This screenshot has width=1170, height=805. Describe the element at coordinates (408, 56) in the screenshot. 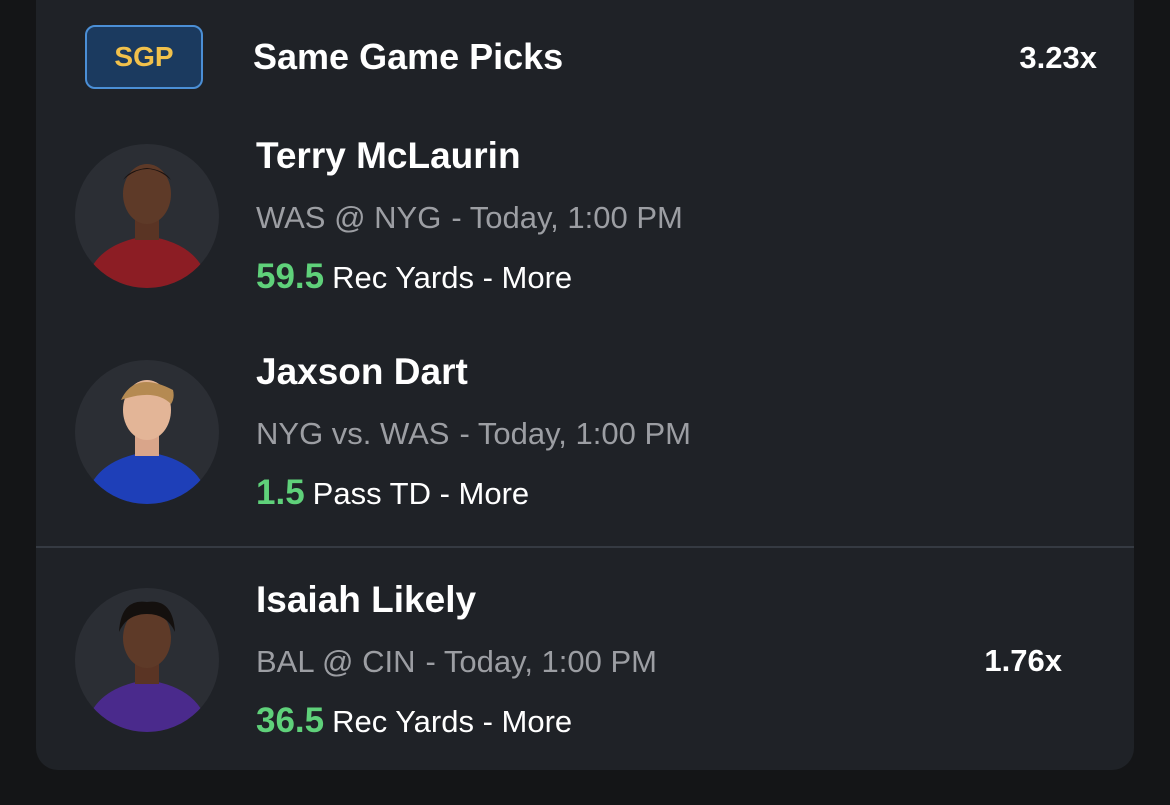

I see `card-title: Same Game Picks` at that location.